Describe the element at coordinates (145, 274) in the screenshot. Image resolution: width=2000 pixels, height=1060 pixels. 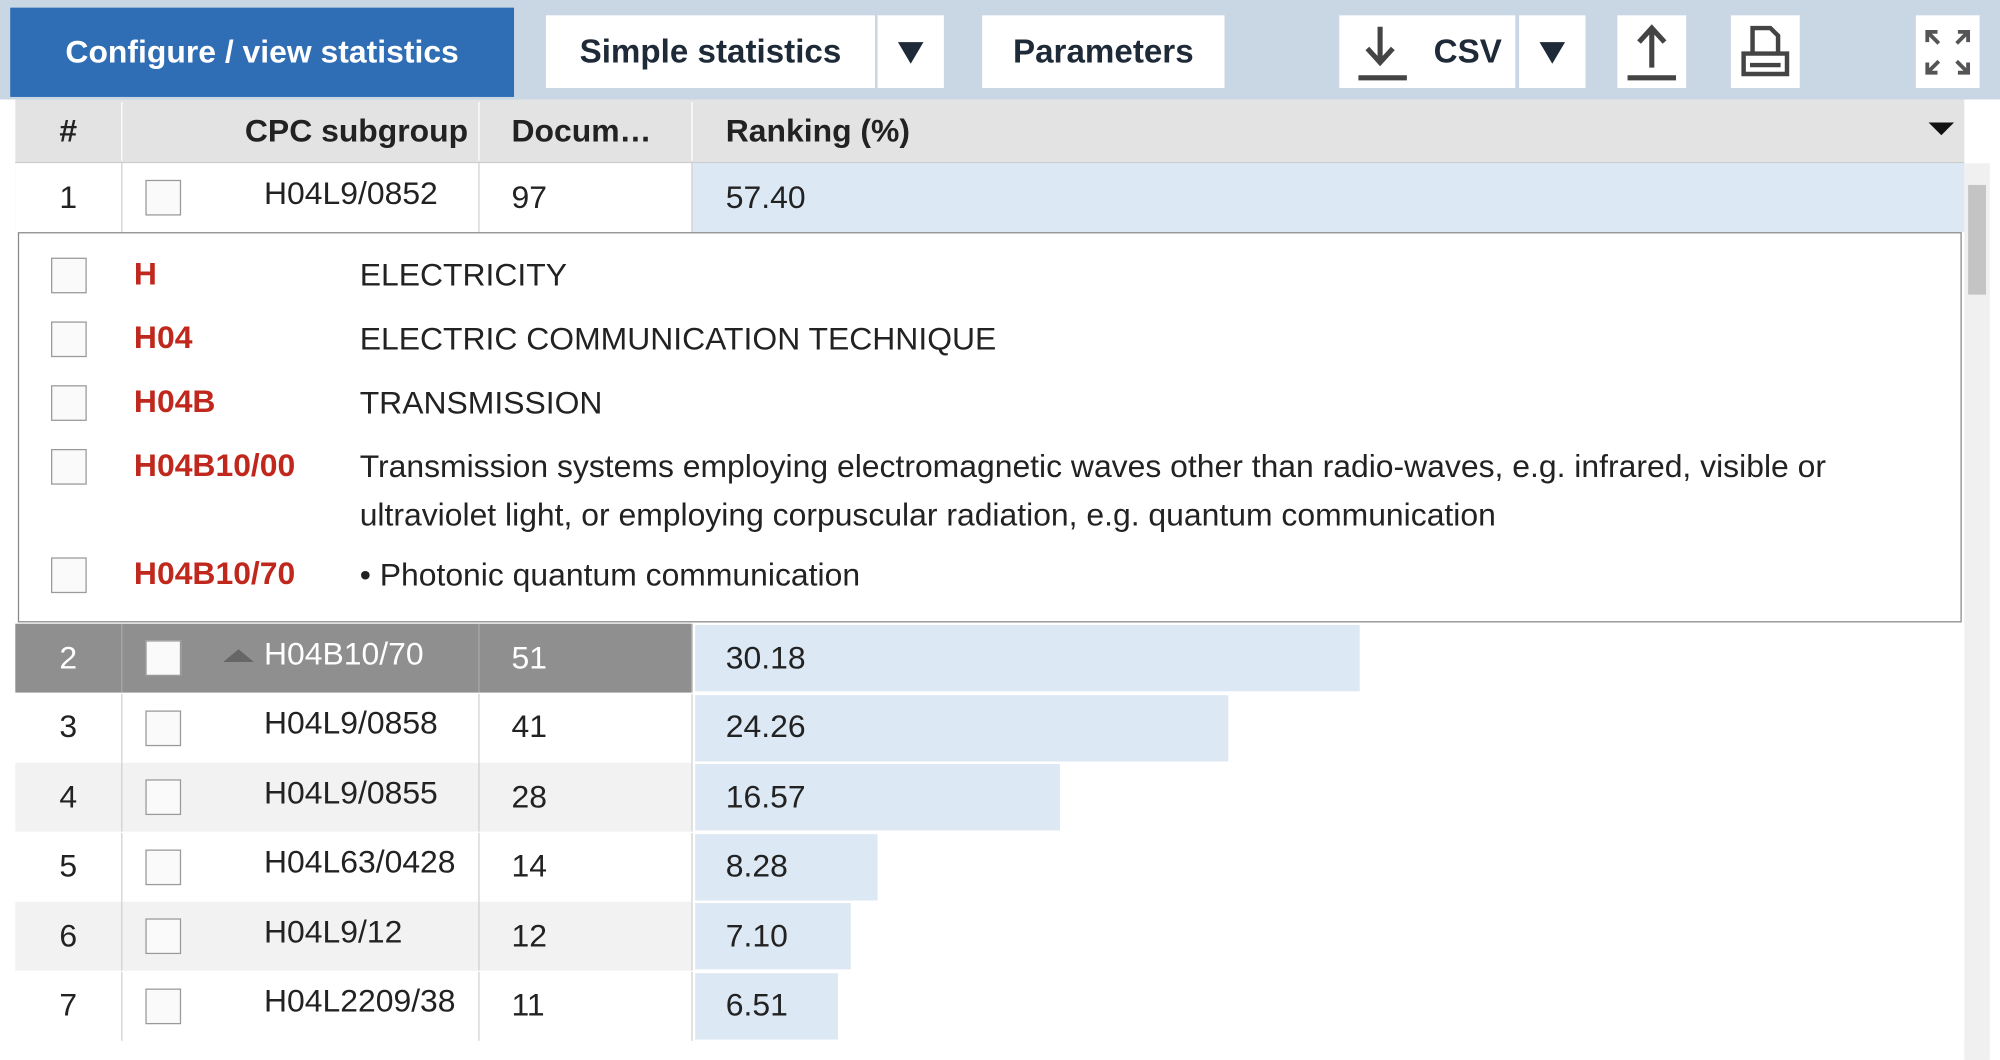
I see `hierarchy-code: H` at that location.